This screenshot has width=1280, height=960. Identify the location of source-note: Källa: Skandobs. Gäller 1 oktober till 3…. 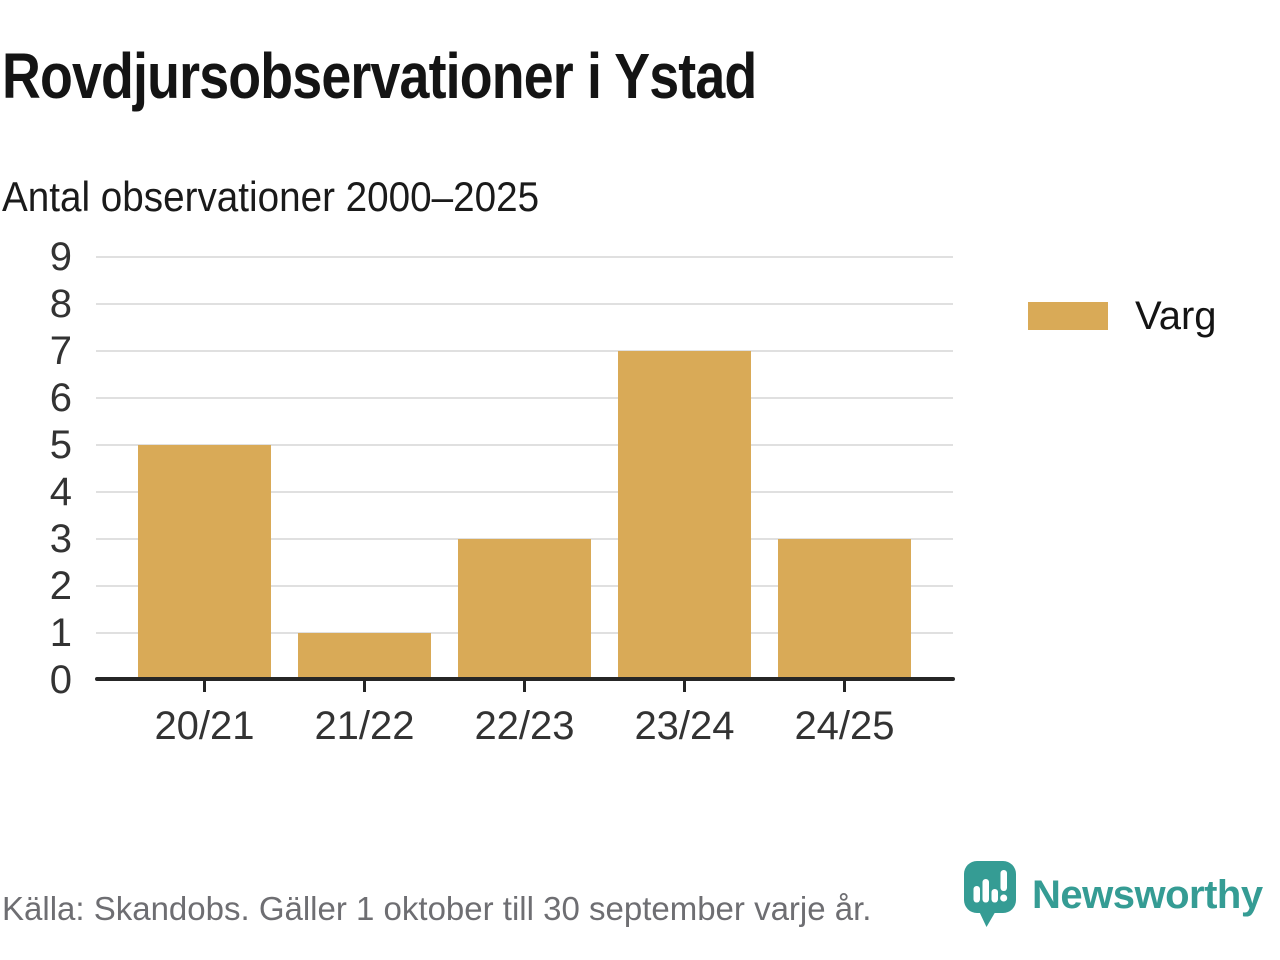
(437, 908).